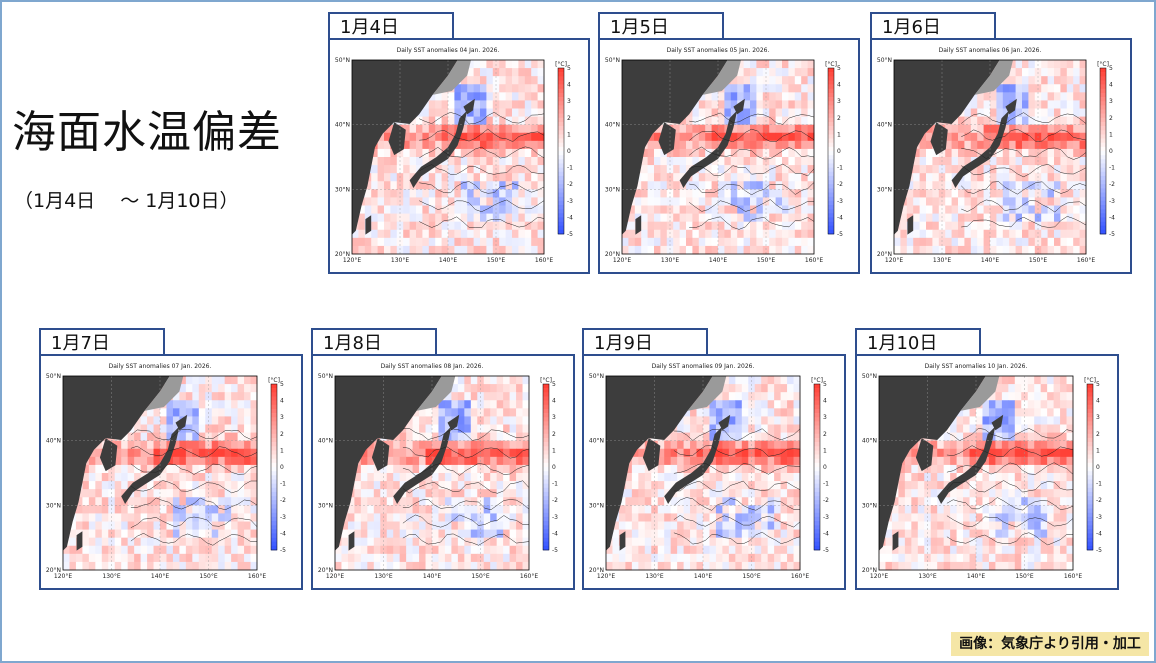  I want to click on map-title: Daily SST anomalies 09 Jan. 2026., so click(703, 366).